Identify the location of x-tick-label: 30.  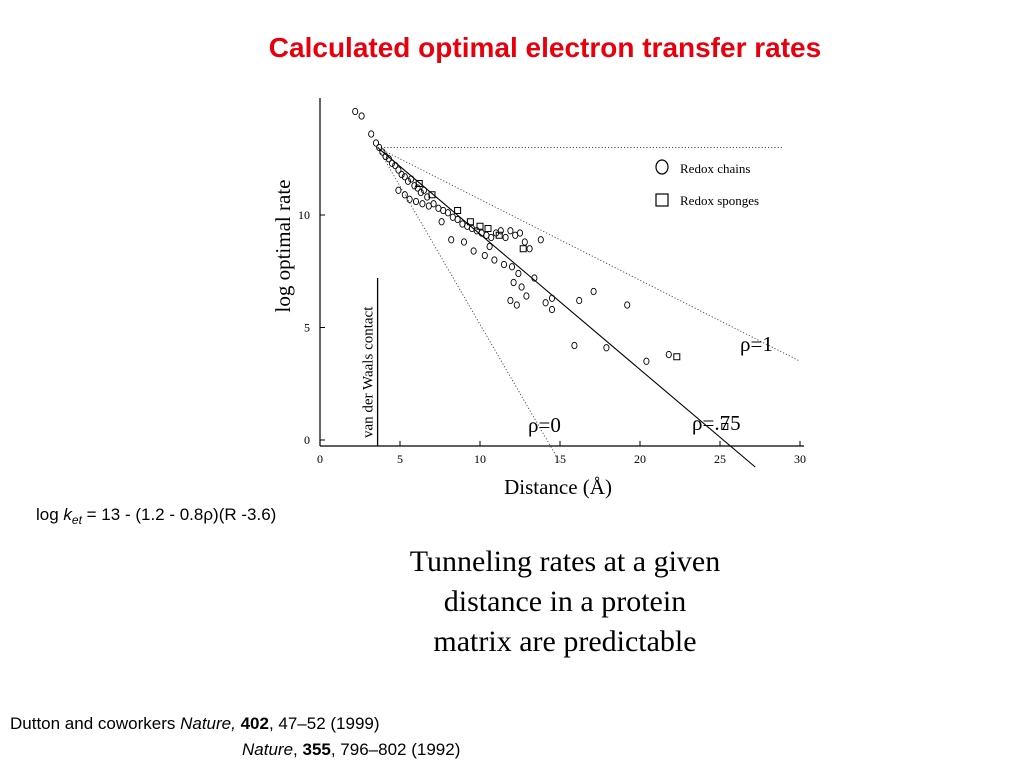
(800, 459).